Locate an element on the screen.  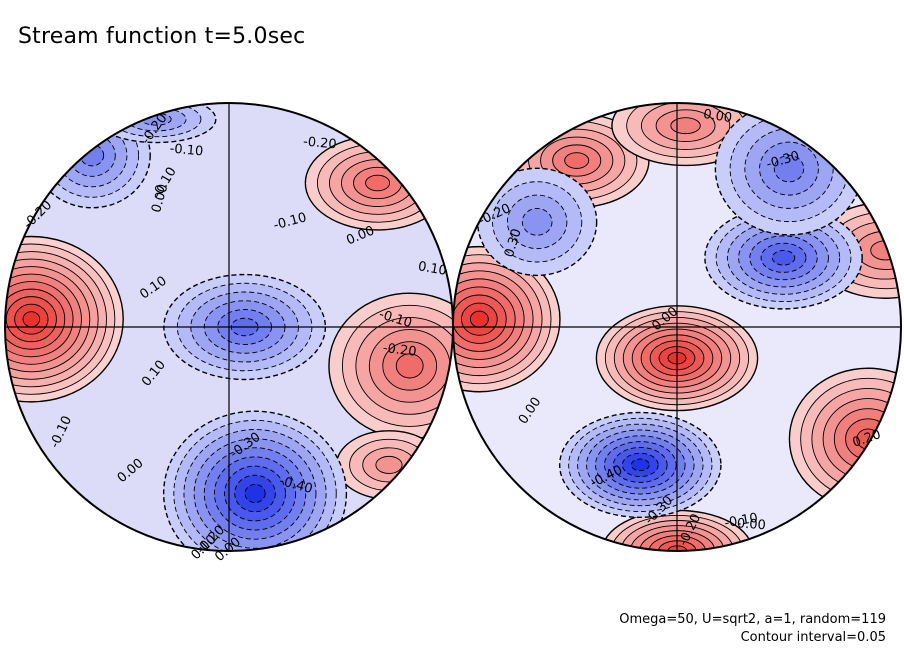
contour-label: 0.10 is located at coordinates (432, 269).